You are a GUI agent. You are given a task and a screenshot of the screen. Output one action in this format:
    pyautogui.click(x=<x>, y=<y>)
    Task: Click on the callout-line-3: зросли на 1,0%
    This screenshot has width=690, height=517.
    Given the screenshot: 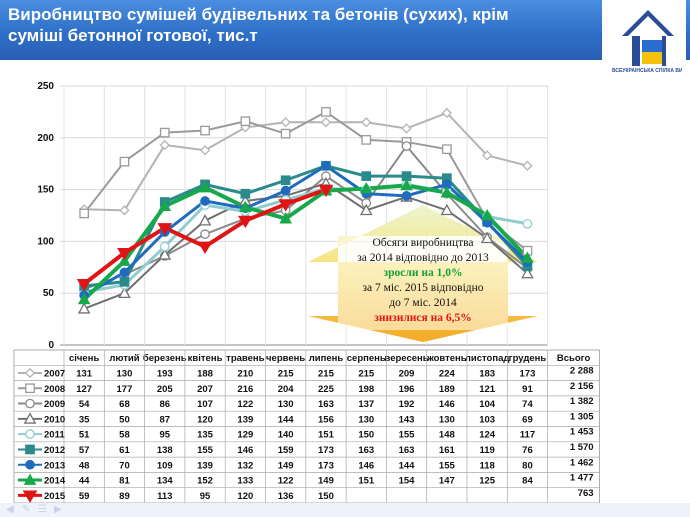 What is the action you would take?
    pyautogui.click(x=423, y=273)
    